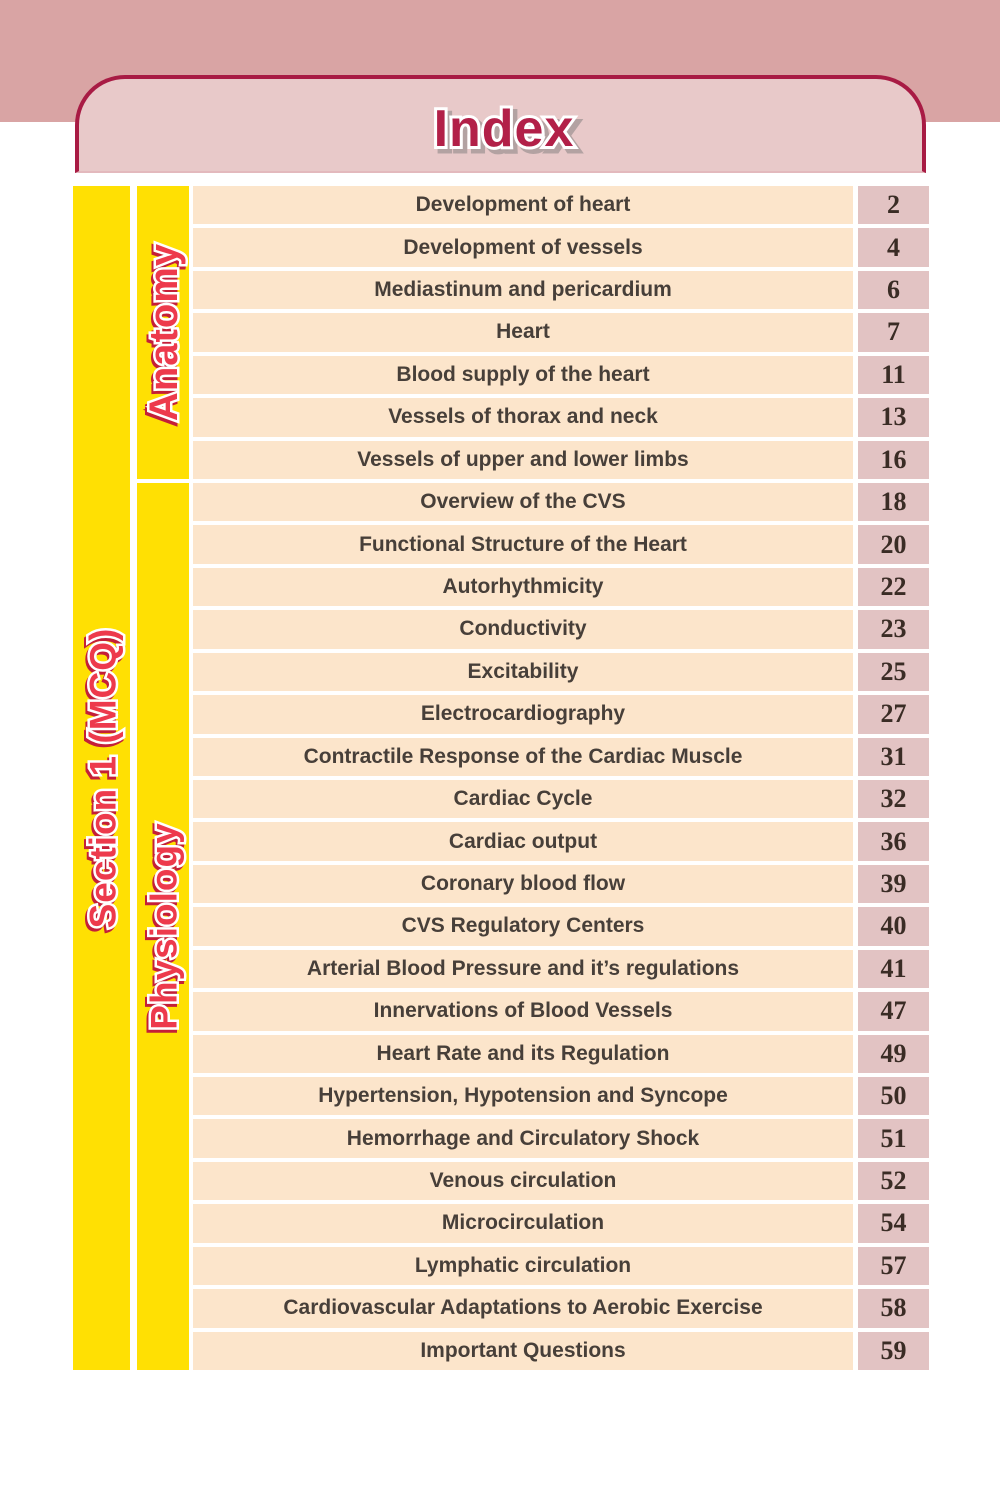  Describe the element at coordinates (523, 375) in the screenshot. I see `toc-entry-title: Blood supply of the heart` at that location.